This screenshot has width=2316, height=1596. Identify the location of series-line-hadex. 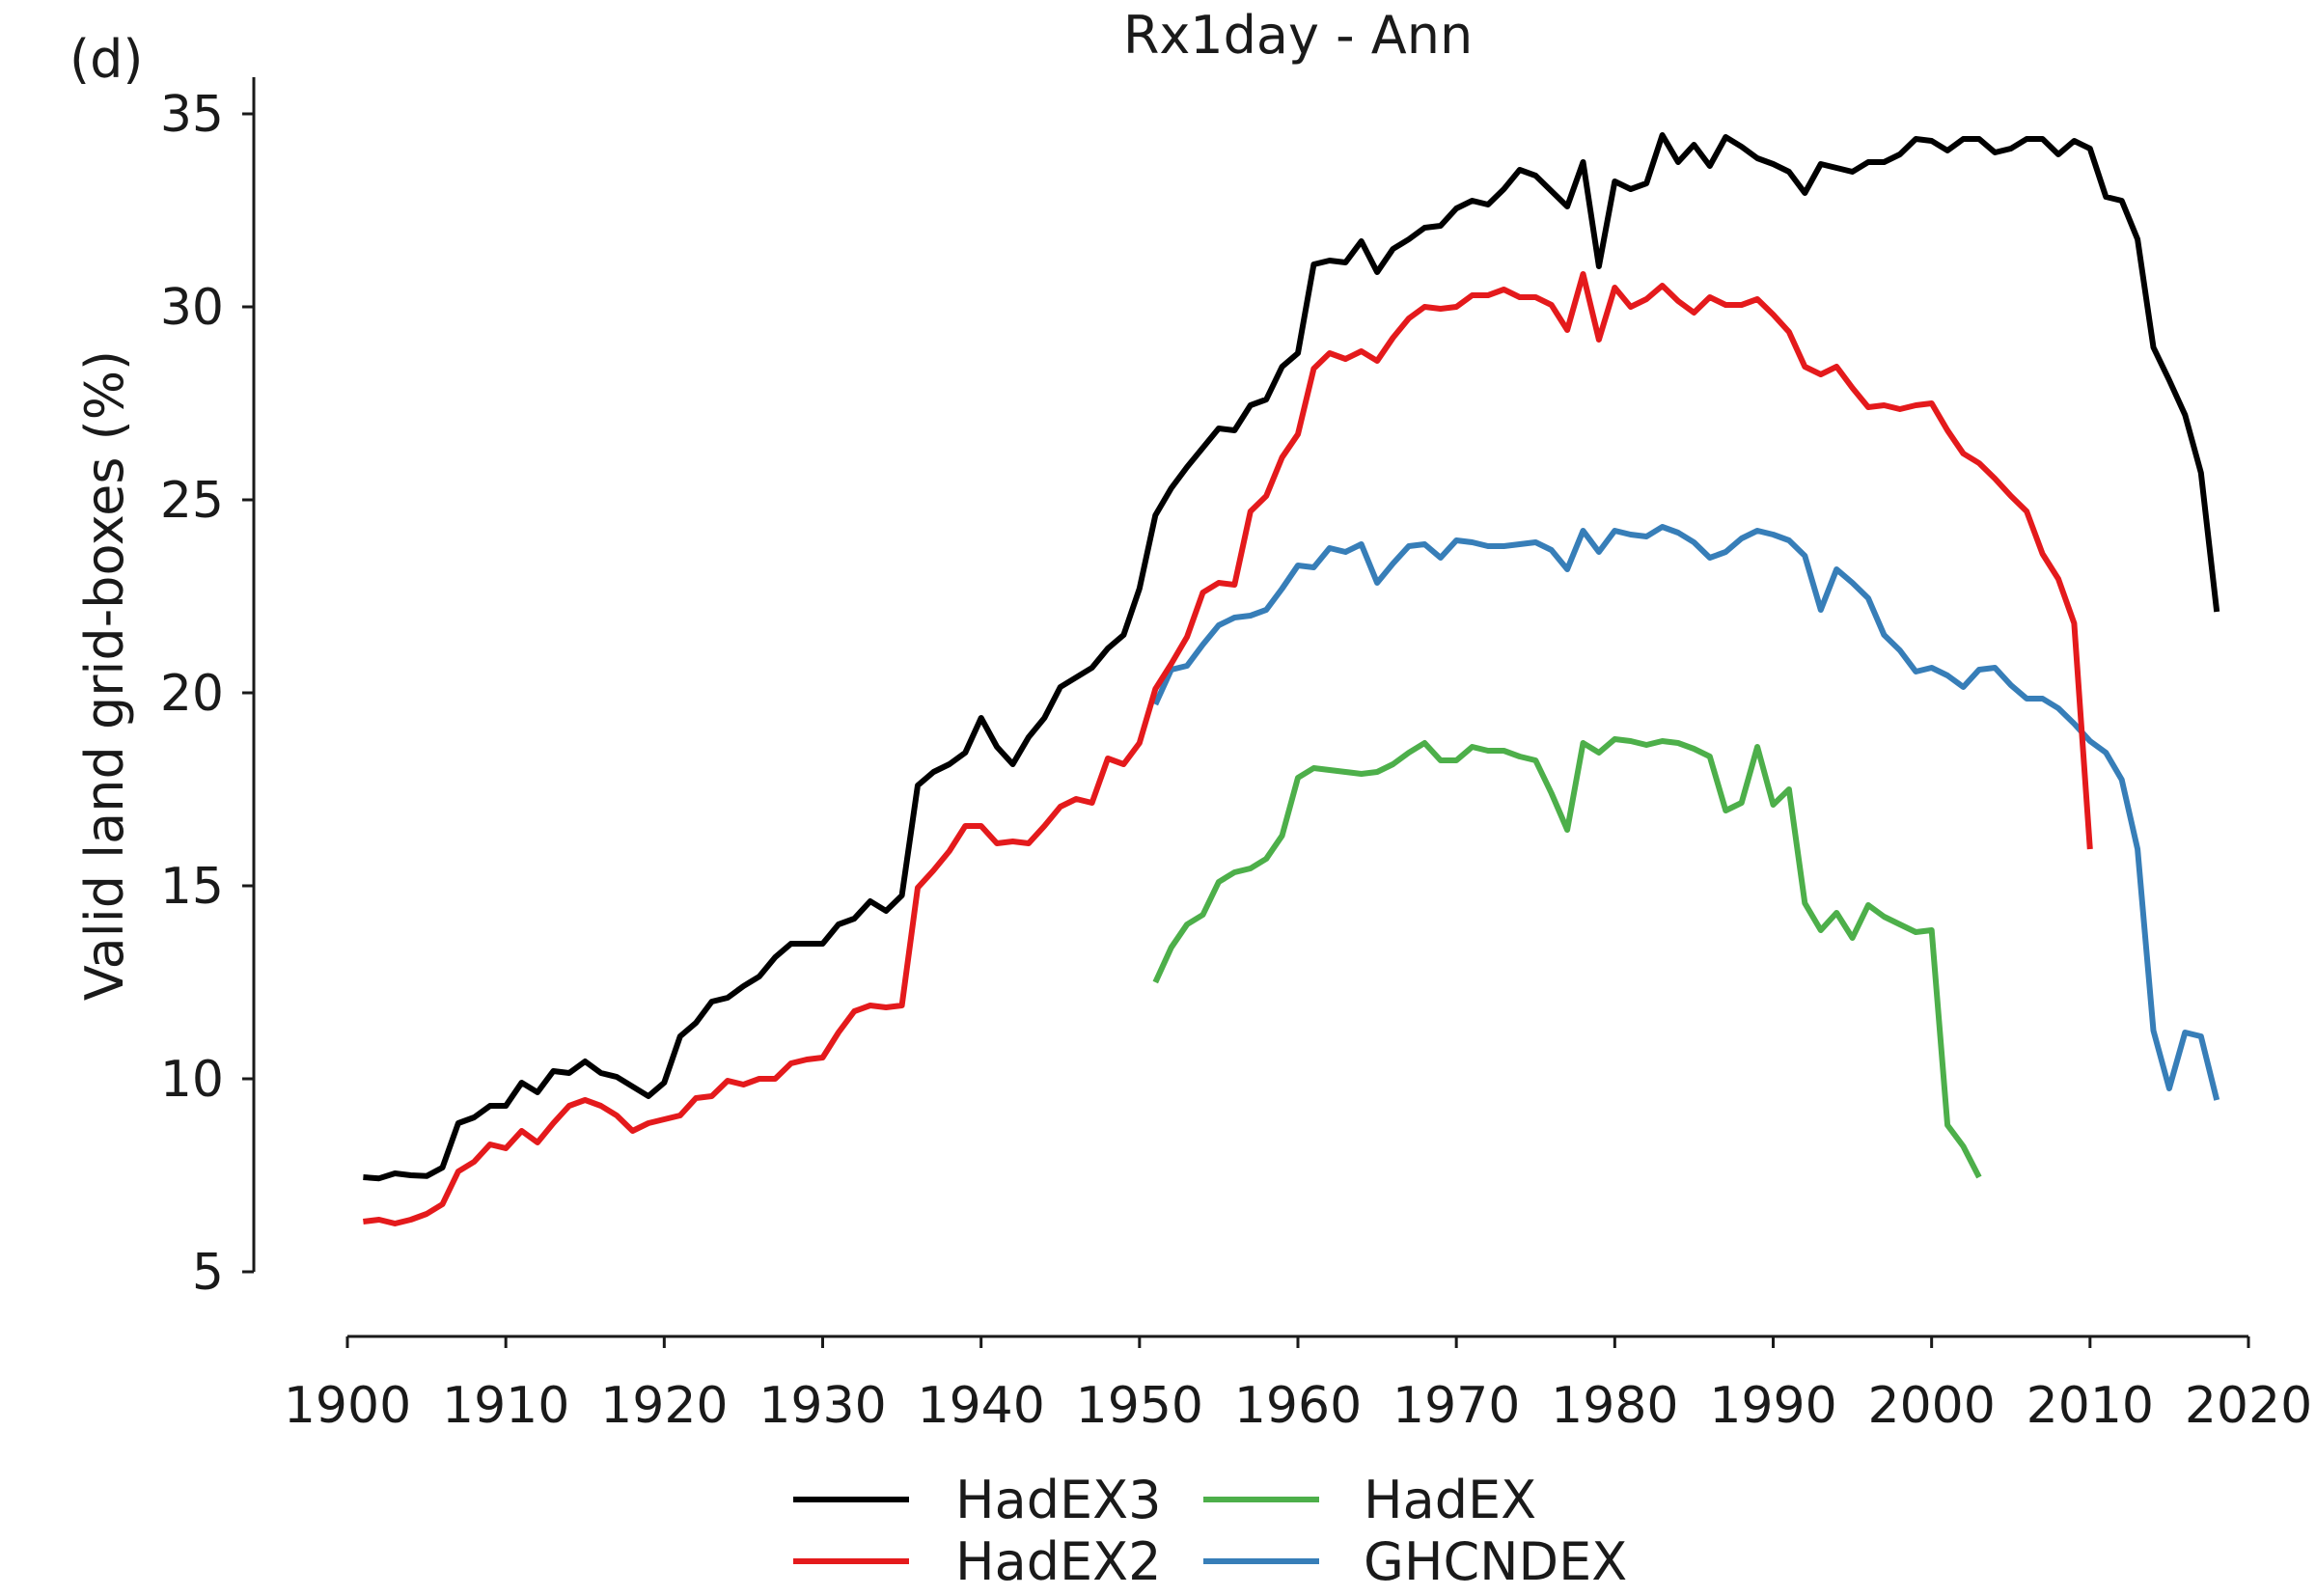
(1567, 958).